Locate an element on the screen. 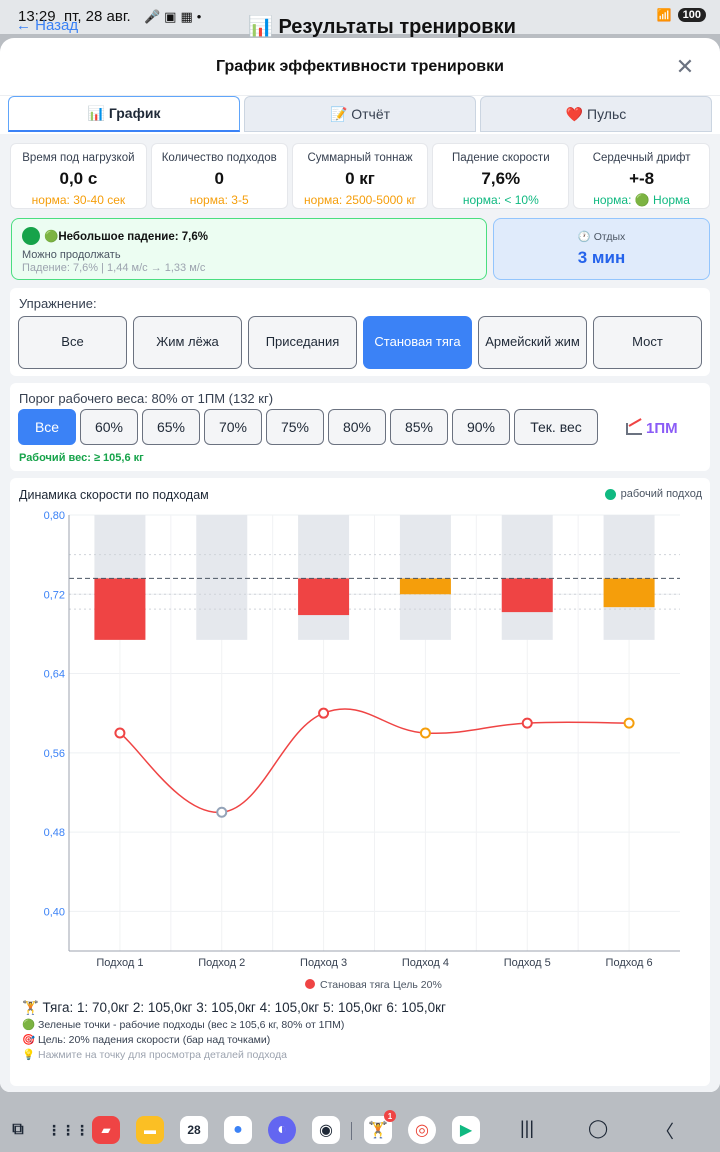  stat-norm: норма: 3-5 is located at coordinates (219, 200).